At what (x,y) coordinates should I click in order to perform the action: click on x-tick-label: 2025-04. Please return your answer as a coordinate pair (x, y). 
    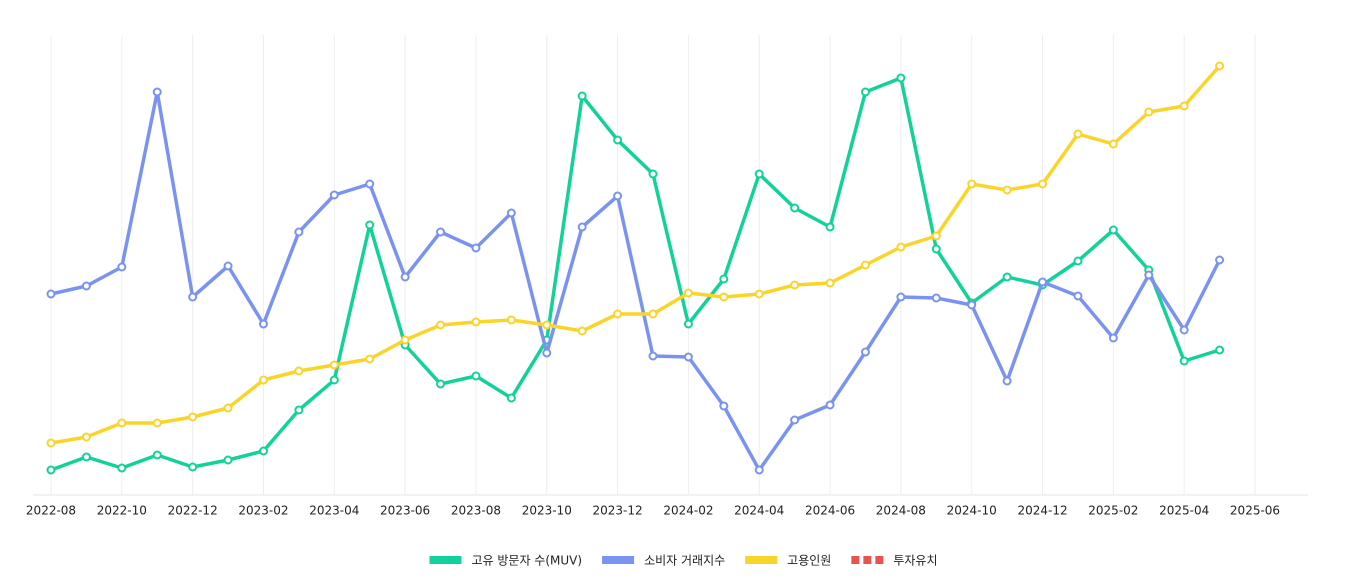
    Looking at the image, I should click on (1184, 511).